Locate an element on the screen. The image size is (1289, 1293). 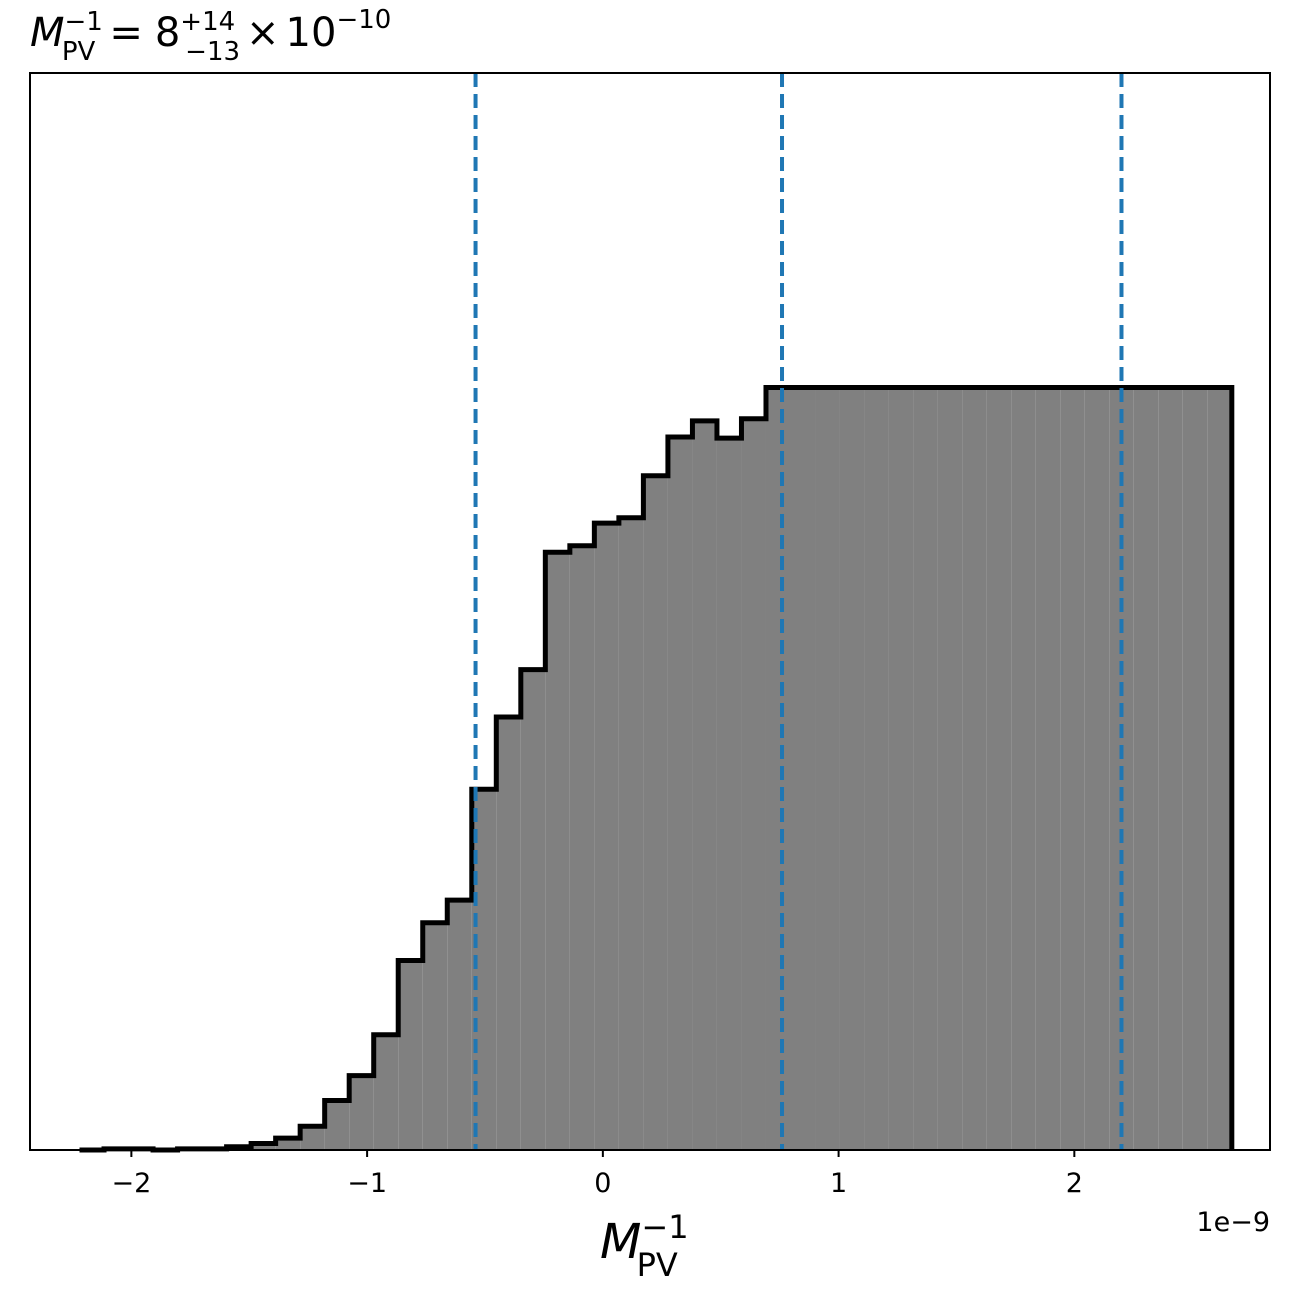
x-ticks: −2 −1 0 1 2 is located at coordinates (597, 1174).